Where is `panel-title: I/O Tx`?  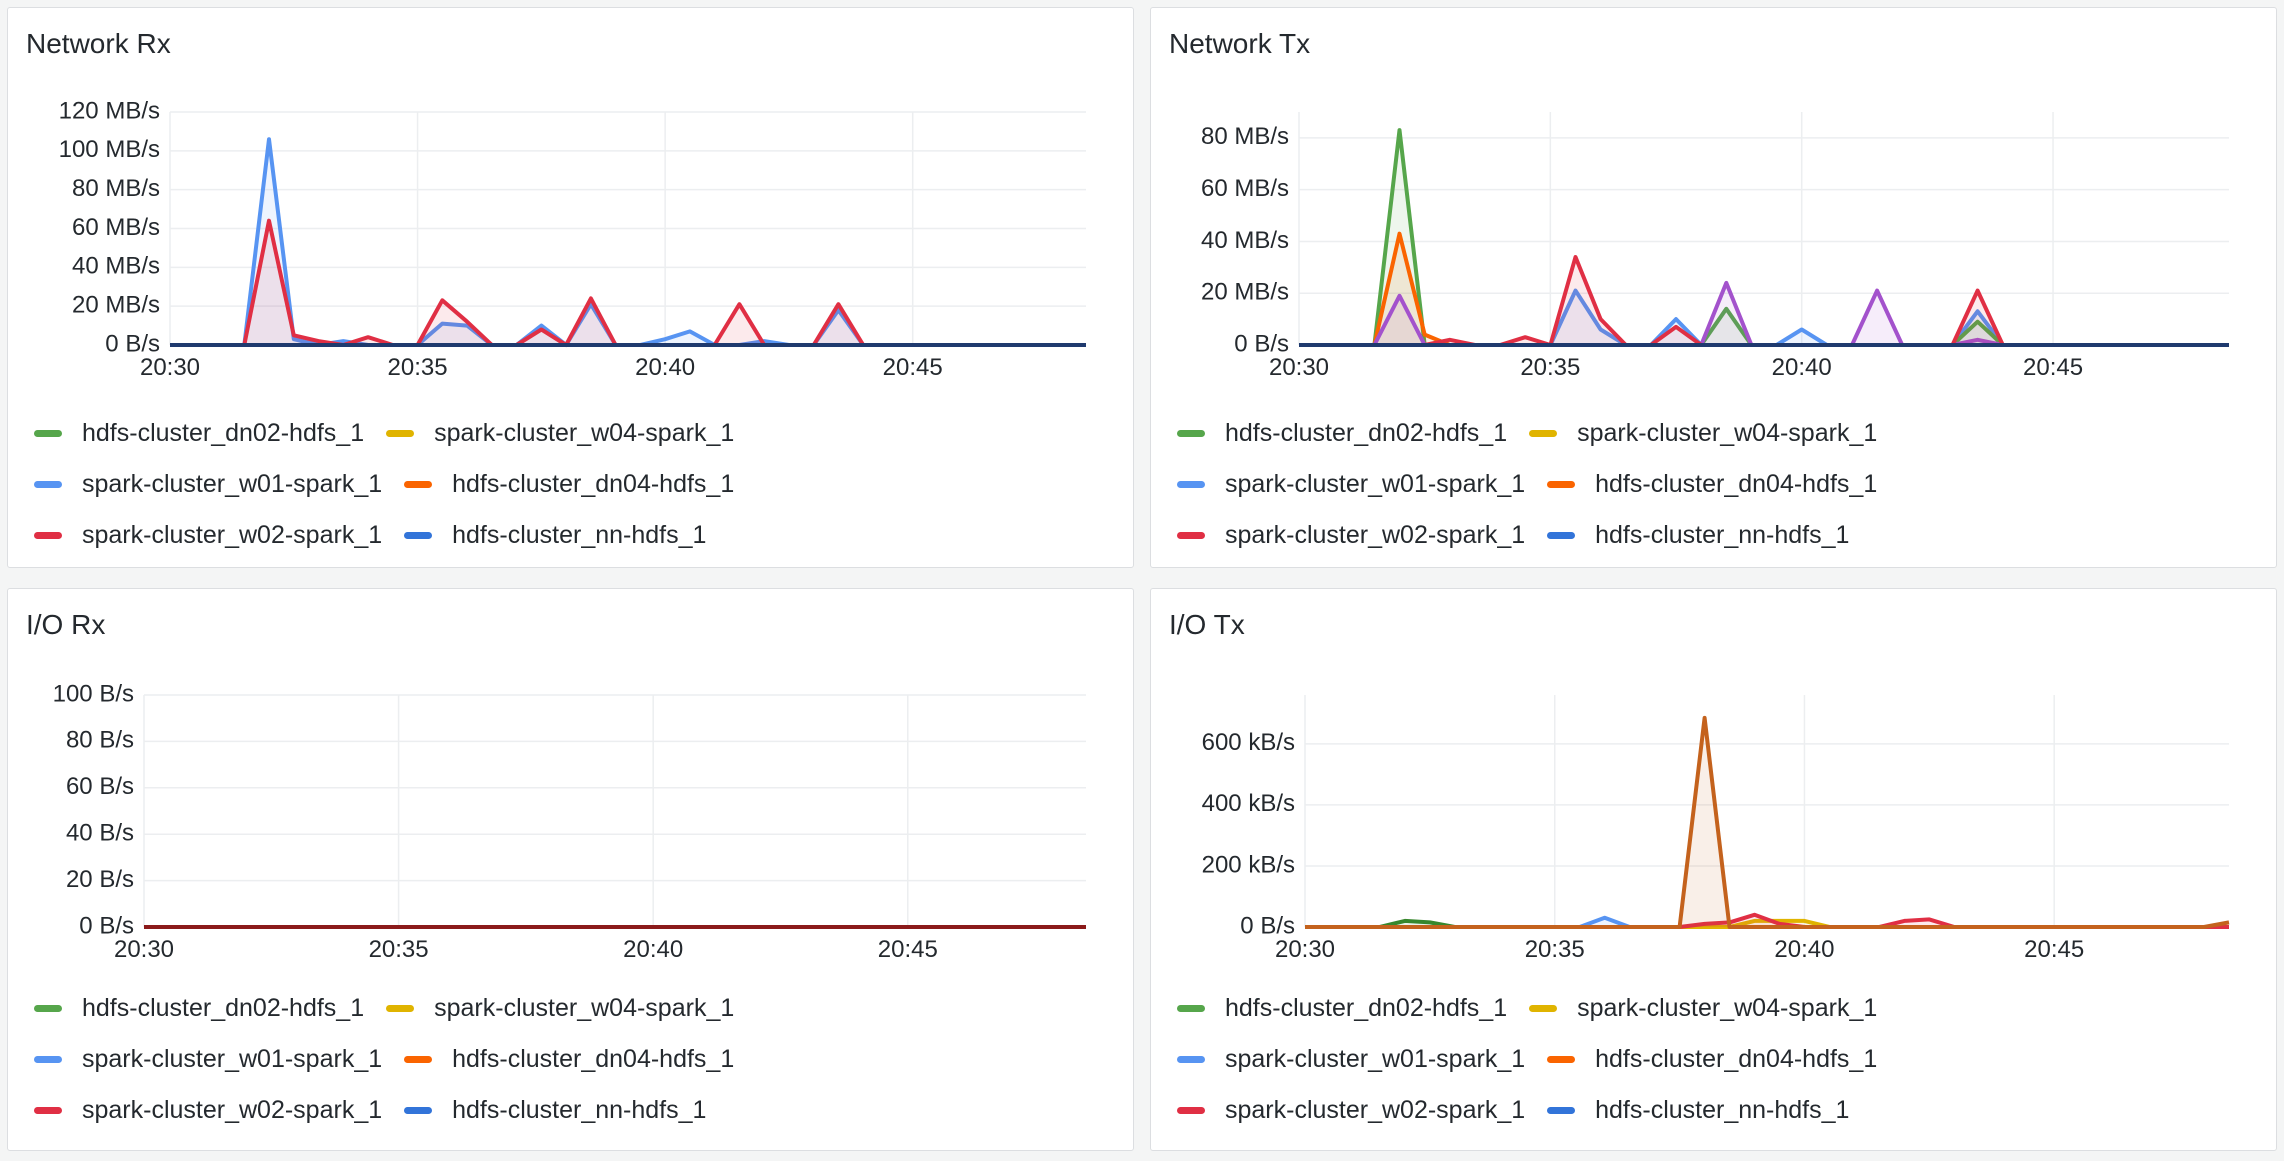 panel-title: I/O Tx is located at coordinates (1207, 624).